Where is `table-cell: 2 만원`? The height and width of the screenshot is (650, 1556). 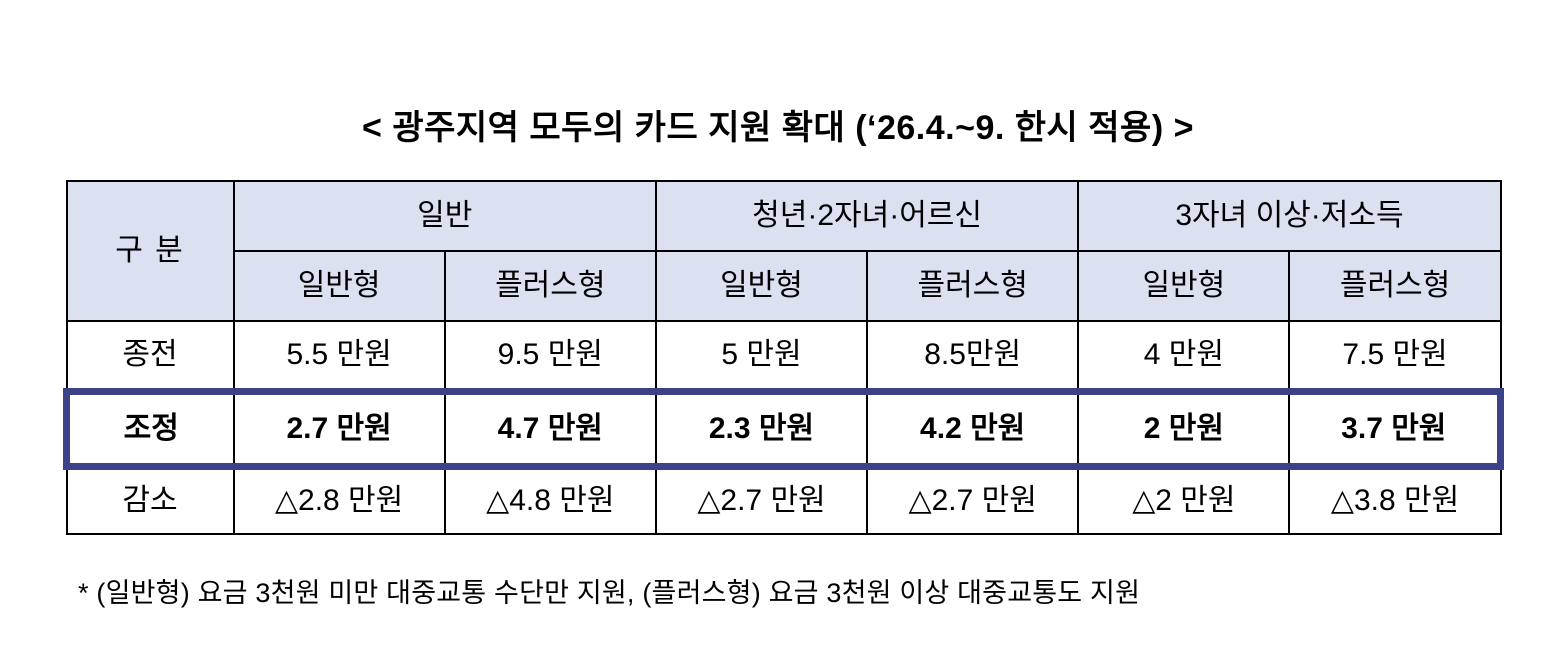
table-cell: 2 만원 is located at coordinates (1184, 428).